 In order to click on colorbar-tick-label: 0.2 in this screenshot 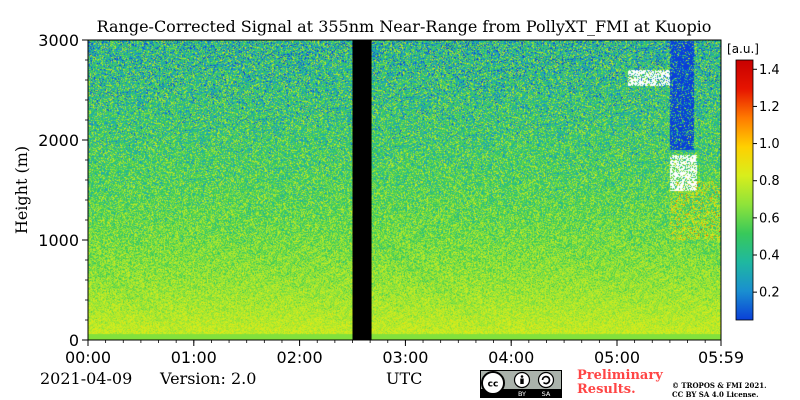, I will do `click(769, 293)`.